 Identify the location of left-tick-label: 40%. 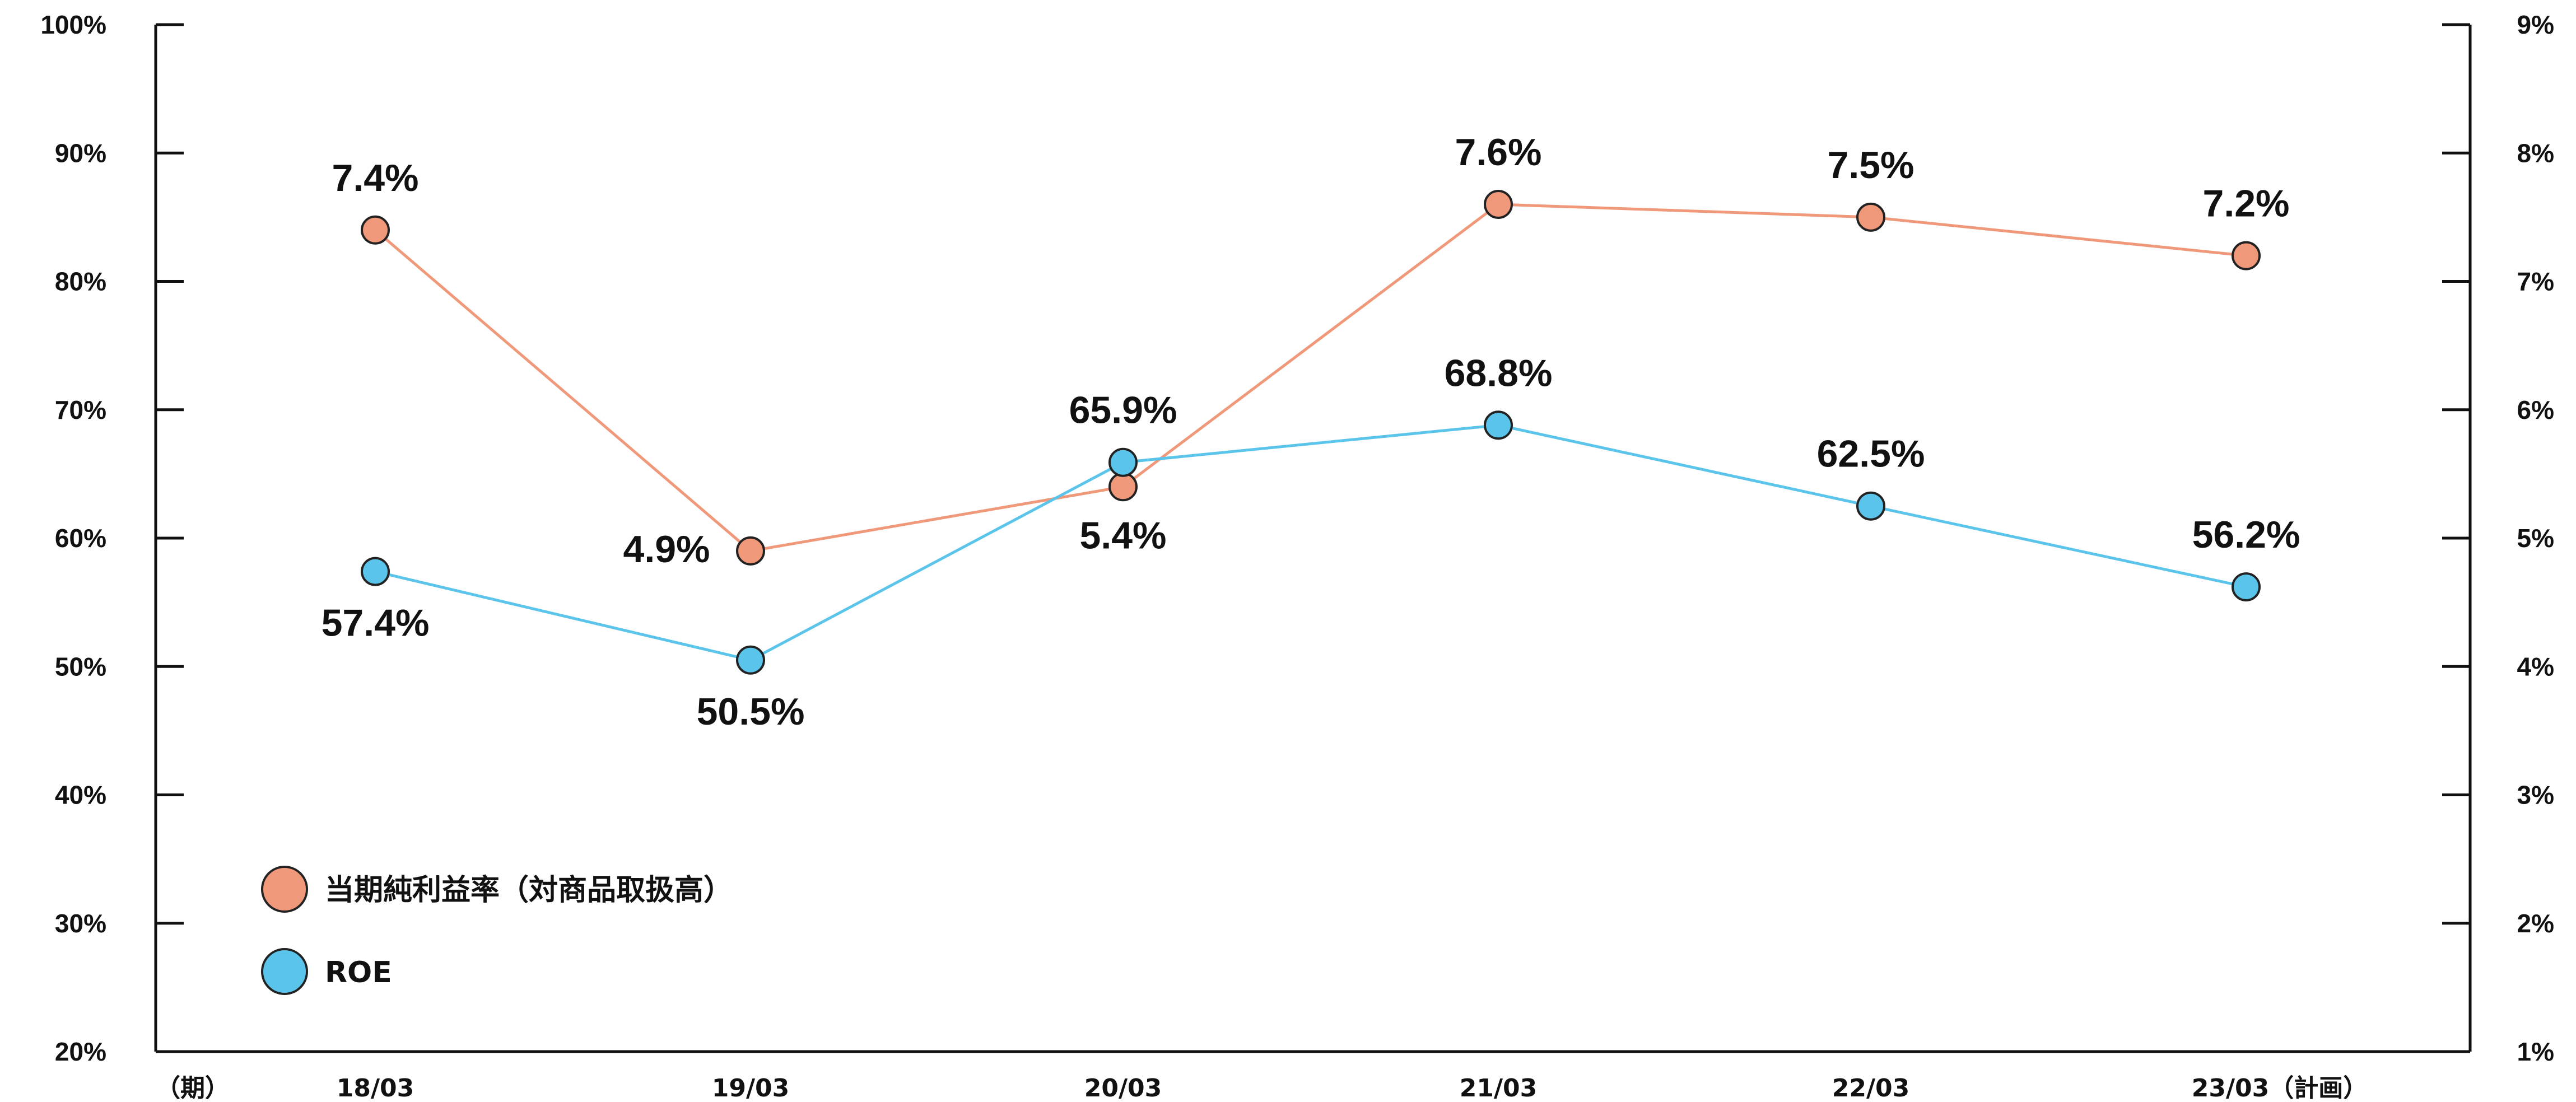
(80, 795).